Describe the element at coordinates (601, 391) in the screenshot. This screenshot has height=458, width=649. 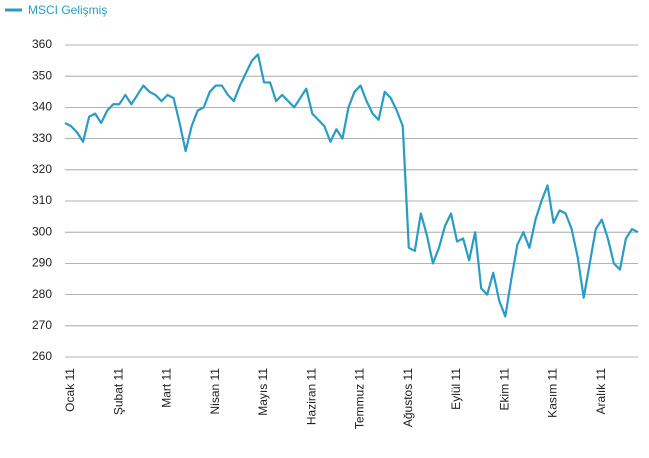
I see `x-tick-label: Aralık 11` at that location.